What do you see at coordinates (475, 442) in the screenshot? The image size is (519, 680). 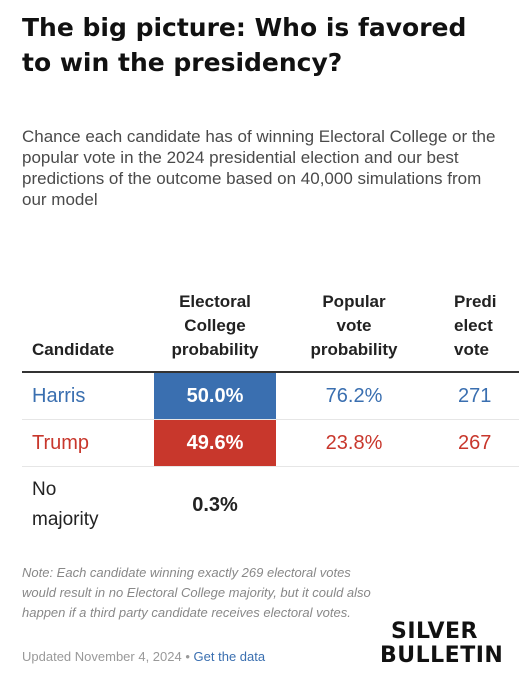 I see `predicted-ev-trump: 267` at bounding box center [475, 442].